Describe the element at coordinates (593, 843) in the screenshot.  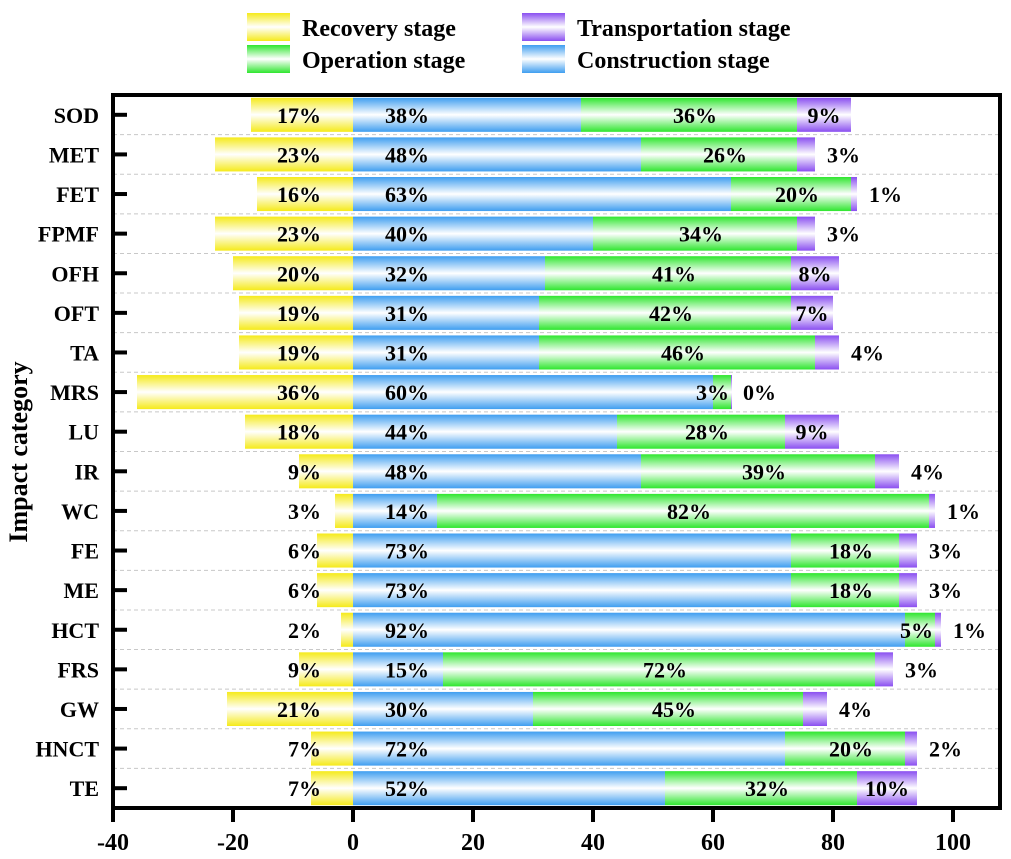
I see `x-tick-label: 40` at that location.